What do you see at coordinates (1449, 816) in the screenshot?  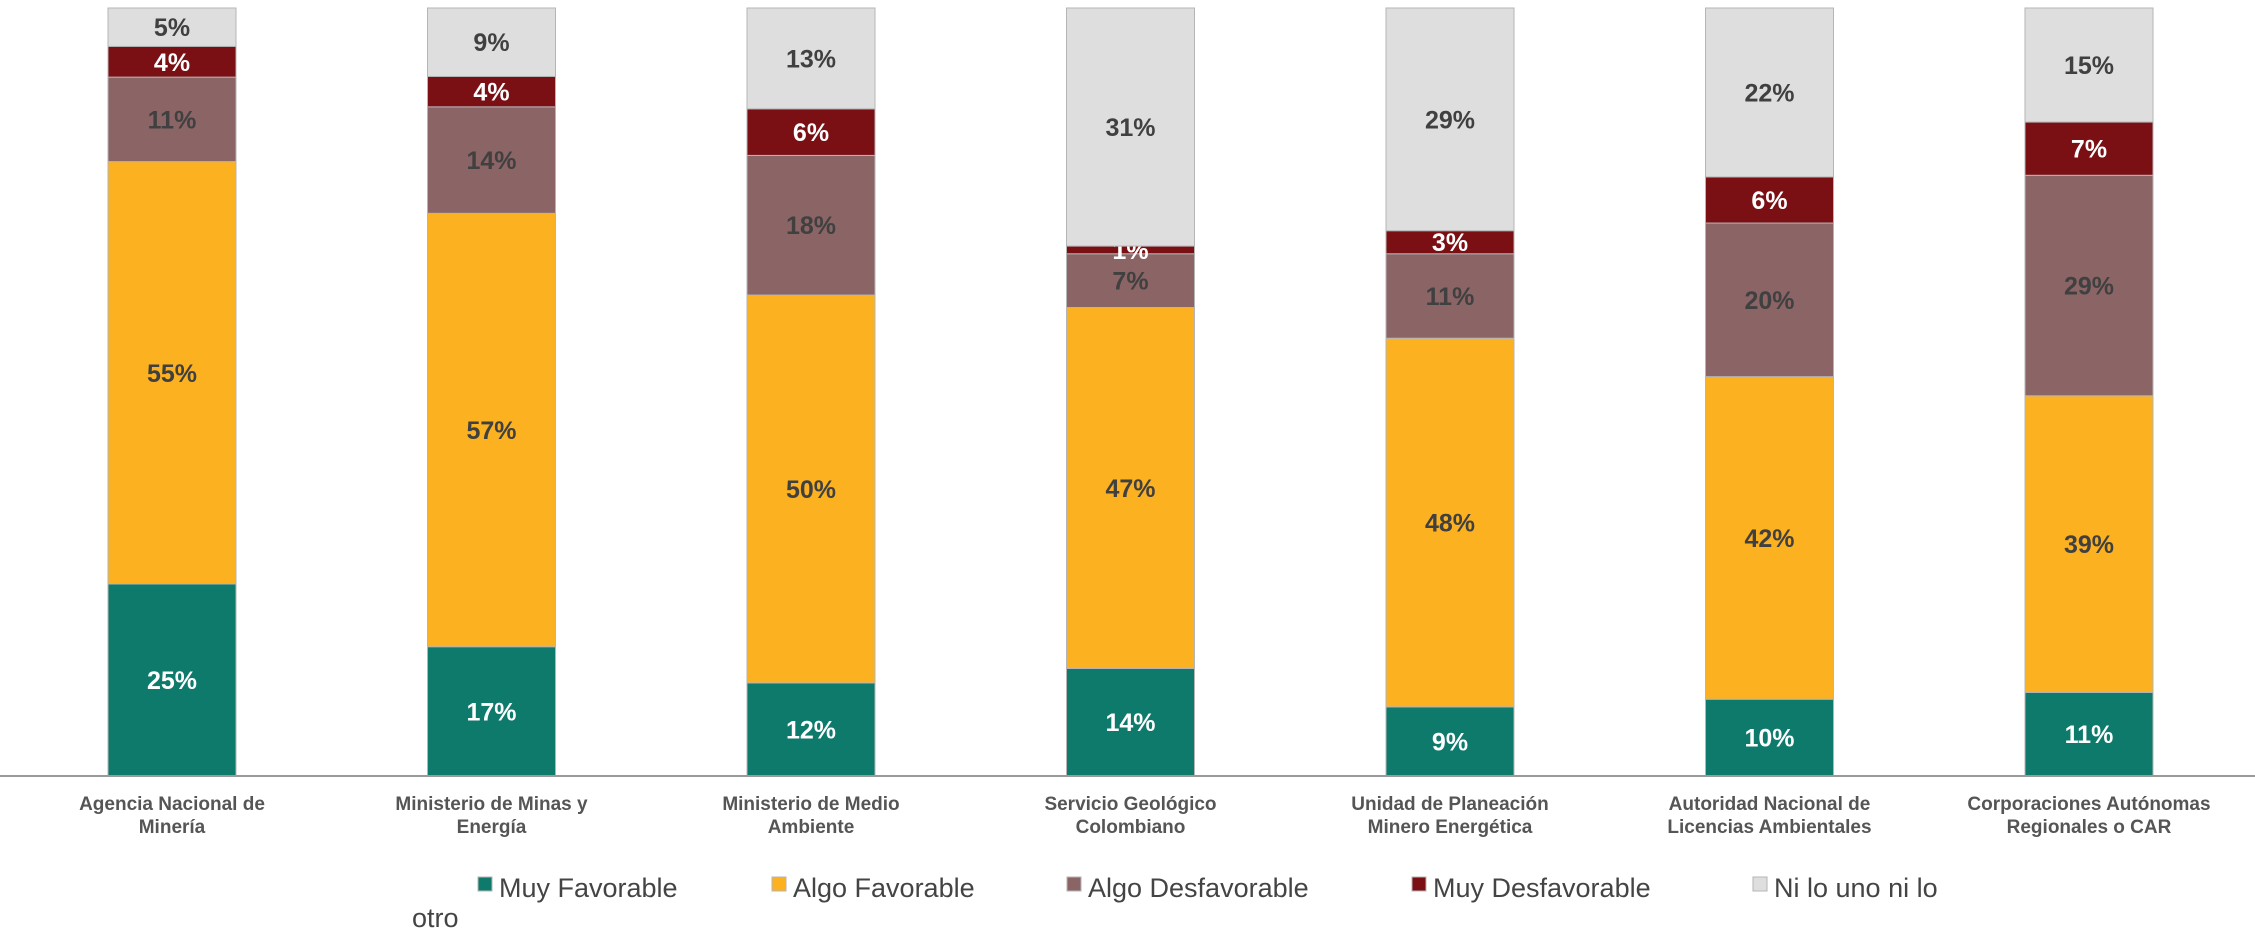 I see `category-label: Unidad de Planeación Minero Energética` at bounding box center [1449, 816].